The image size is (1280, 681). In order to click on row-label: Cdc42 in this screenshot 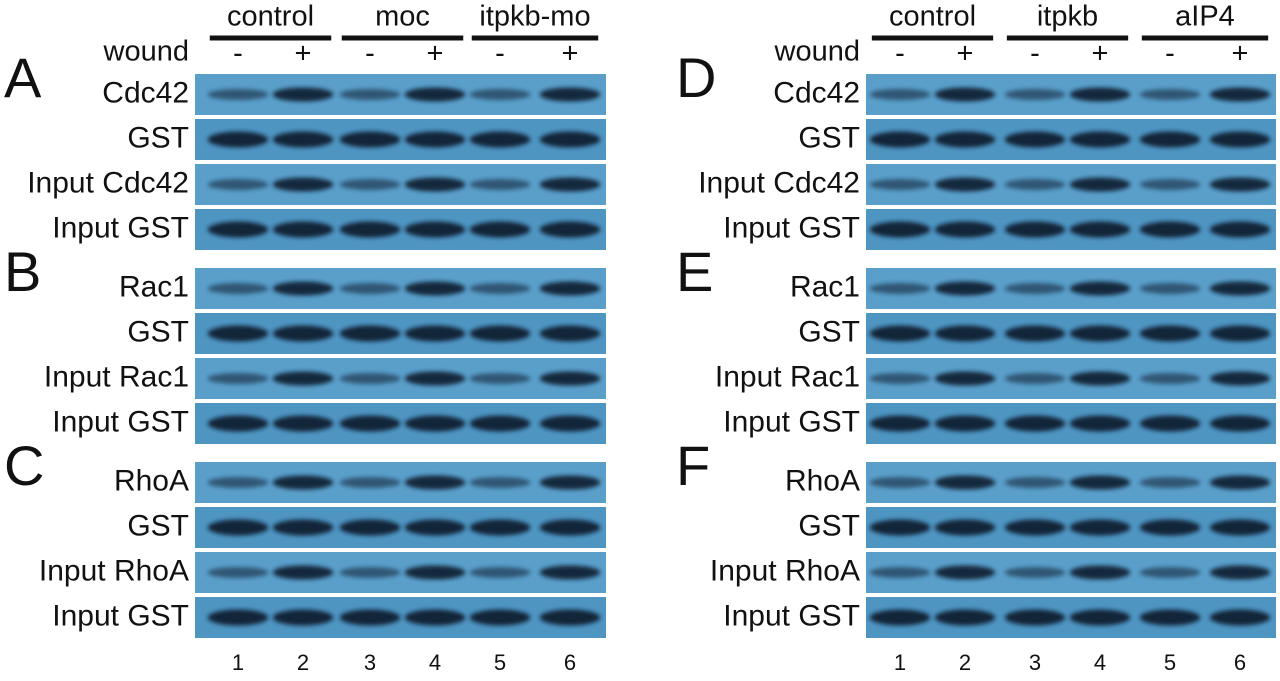, I will do `click(816, 92)`.